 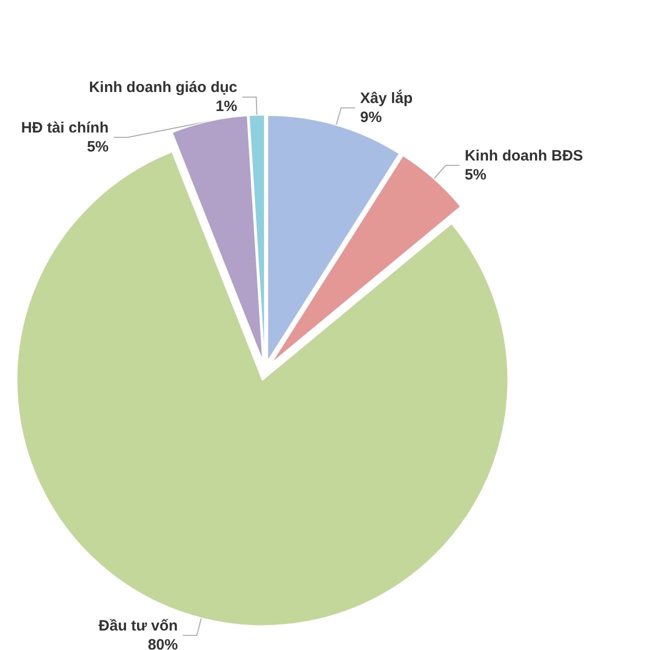 I want to click on slice-label: Xây lắp, so click(x=386, y=97).